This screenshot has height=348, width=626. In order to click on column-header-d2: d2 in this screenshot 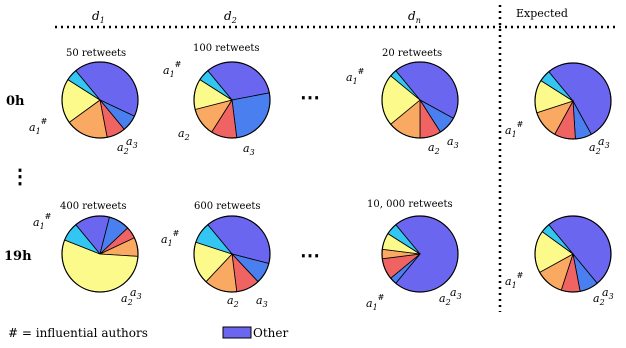, I will do `click(230, 17)`.